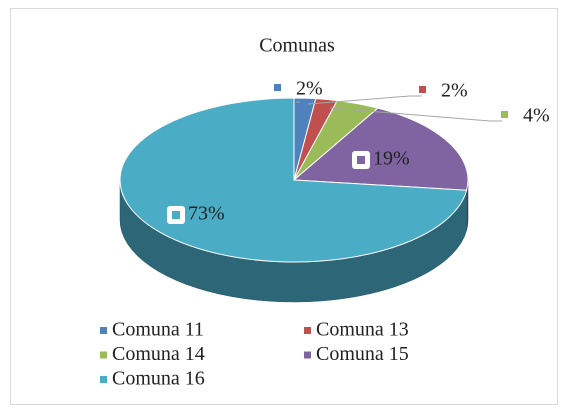  What do you see at coordinates (158, 379) in the screenshot?
I see `legend-label: Comuna 16` at bounding box center [158, 379].